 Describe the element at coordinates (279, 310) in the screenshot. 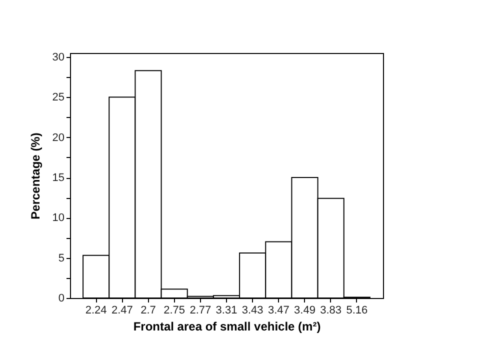

I see `x-tick-label: 3.47` at that location.